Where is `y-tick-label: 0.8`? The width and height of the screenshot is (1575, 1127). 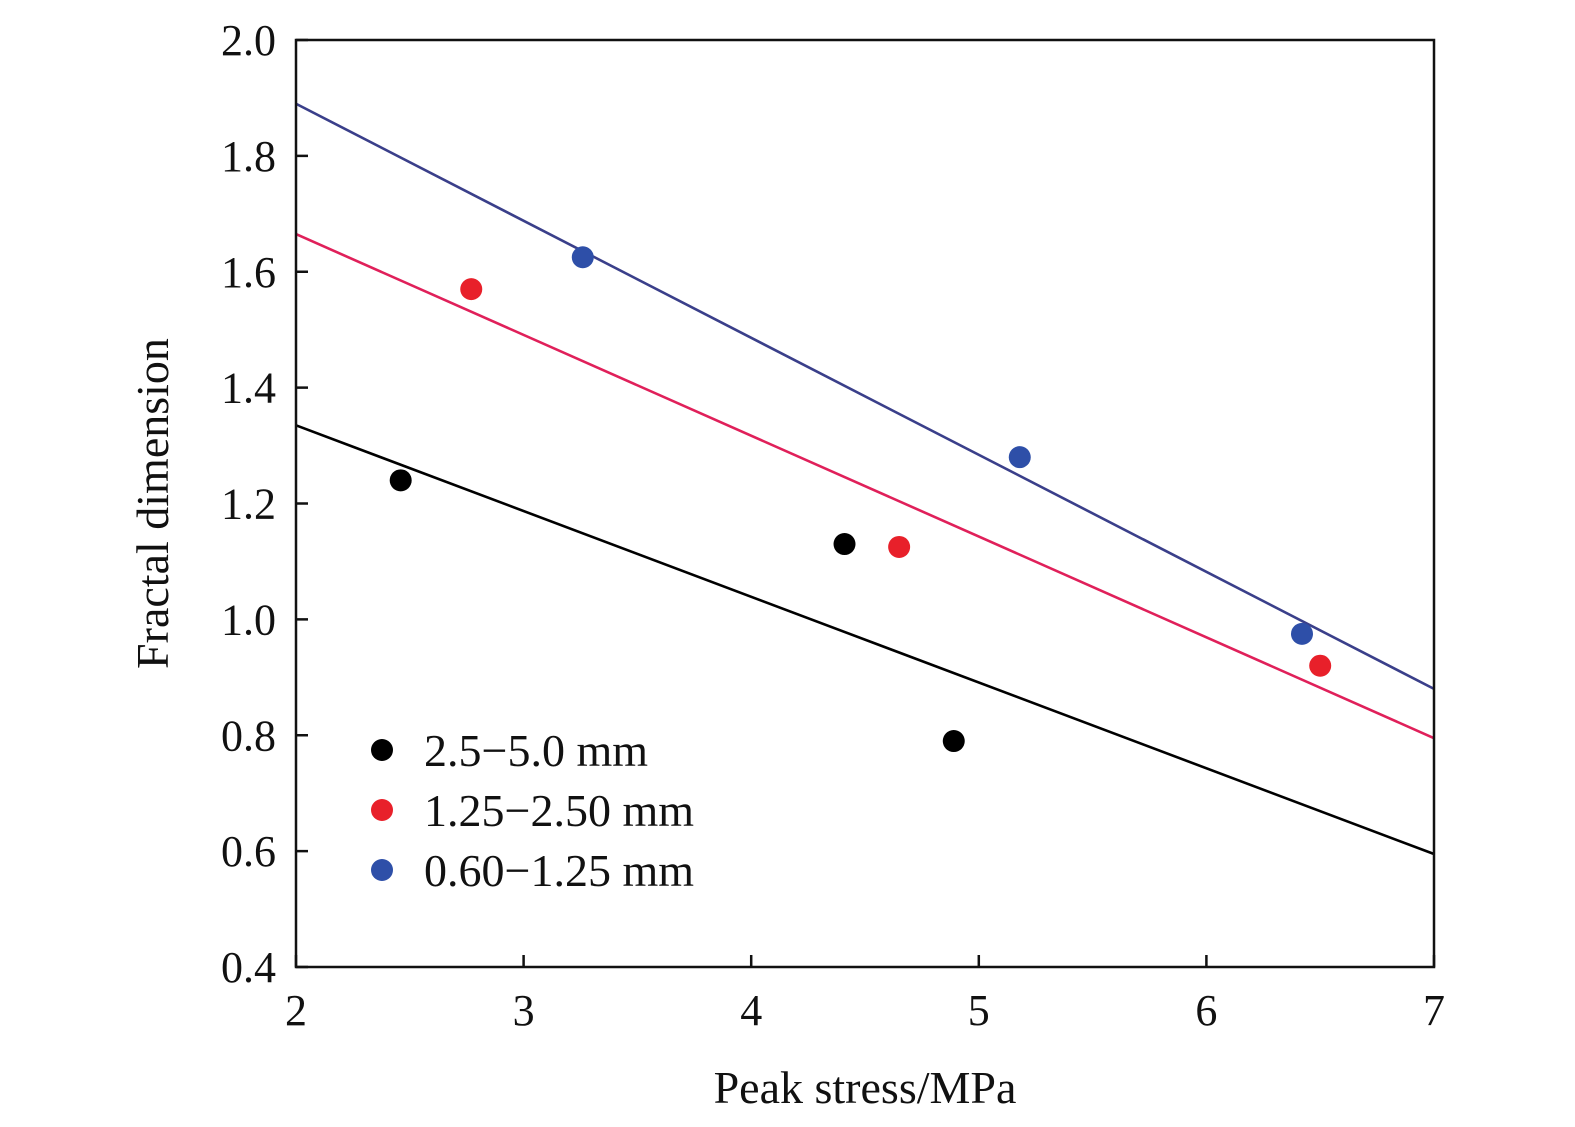
y-tick-label: 0.8 is located at coordinates (248, 735).